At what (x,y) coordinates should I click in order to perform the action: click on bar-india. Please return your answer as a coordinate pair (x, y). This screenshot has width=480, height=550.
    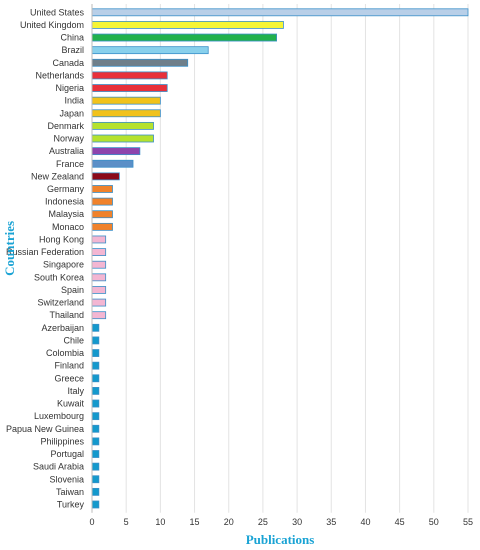
    Looking at the image, I should click on (126, 100).